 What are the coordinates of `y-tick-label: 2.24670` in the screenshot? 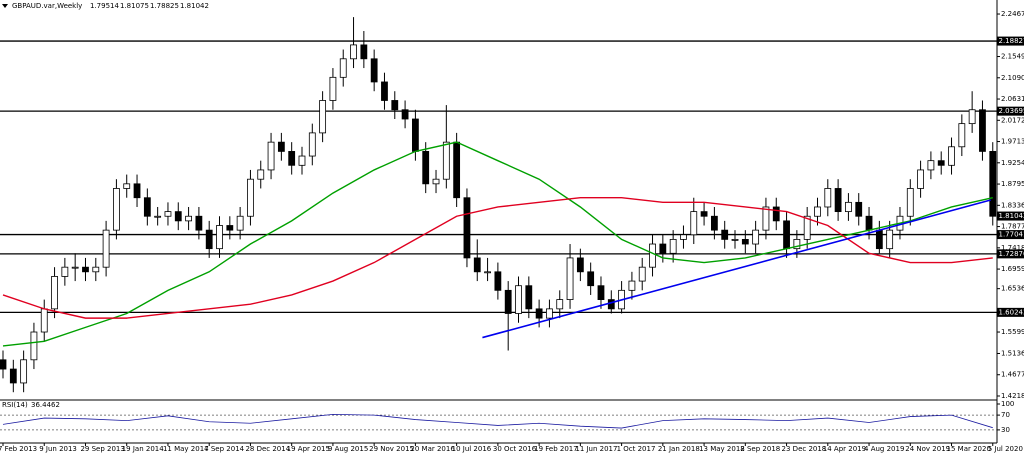 It's located at (1012, 14).